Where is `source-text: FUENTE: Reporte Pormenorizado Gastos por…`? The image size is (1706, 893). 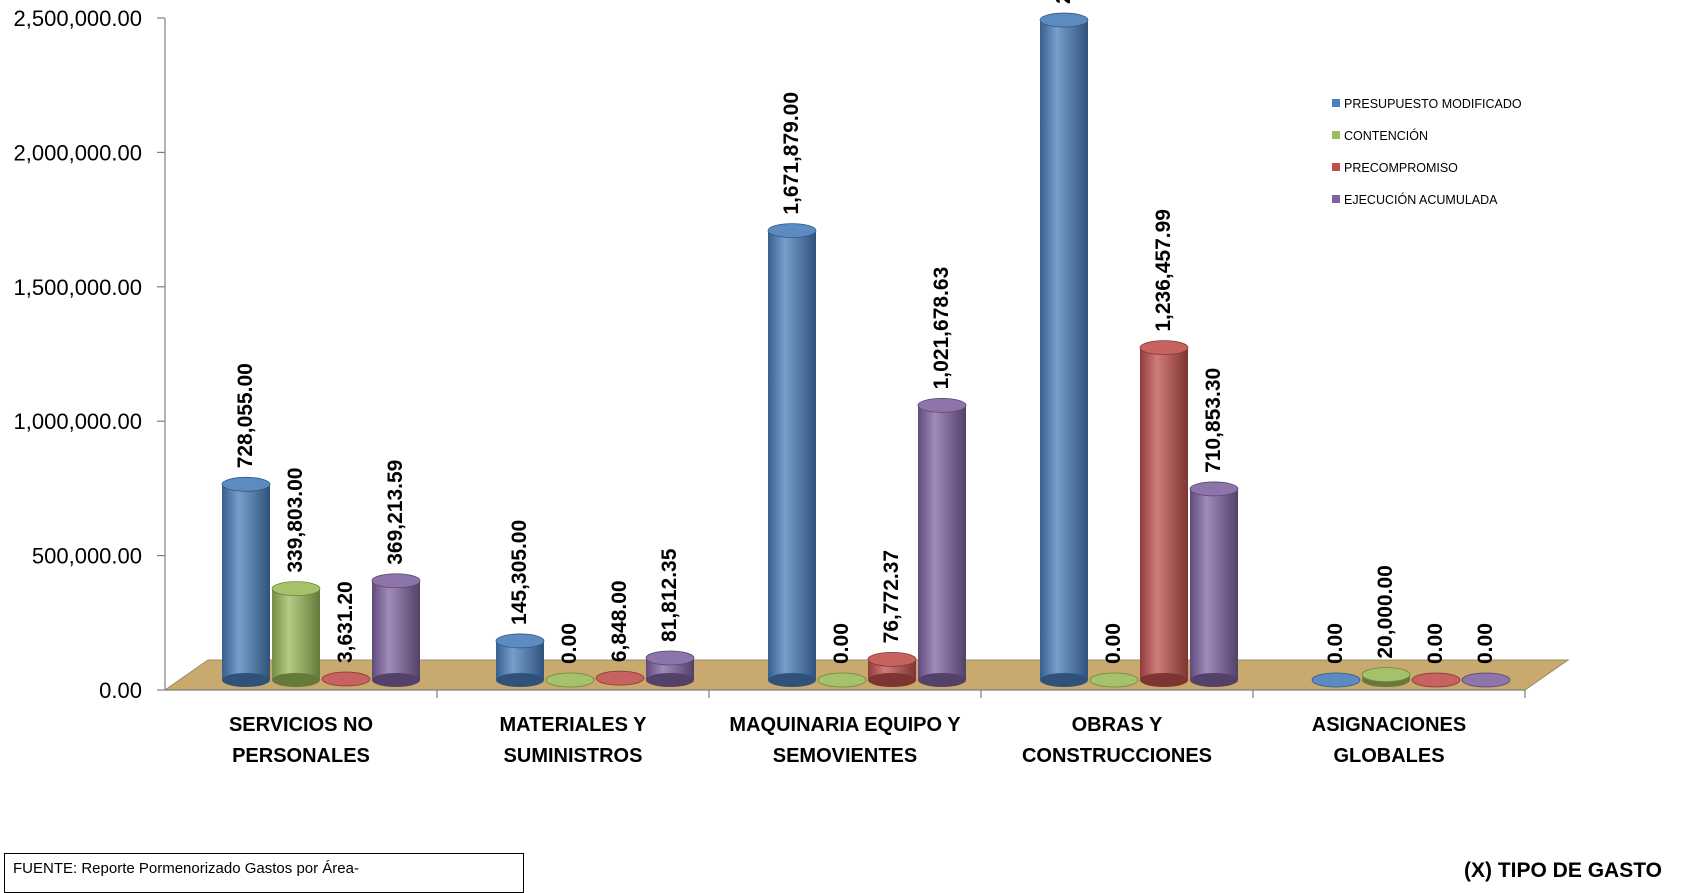 source-text: FUENTE: Reporte Pormenorizado Gastos por… is located at coordinates (186, 868).